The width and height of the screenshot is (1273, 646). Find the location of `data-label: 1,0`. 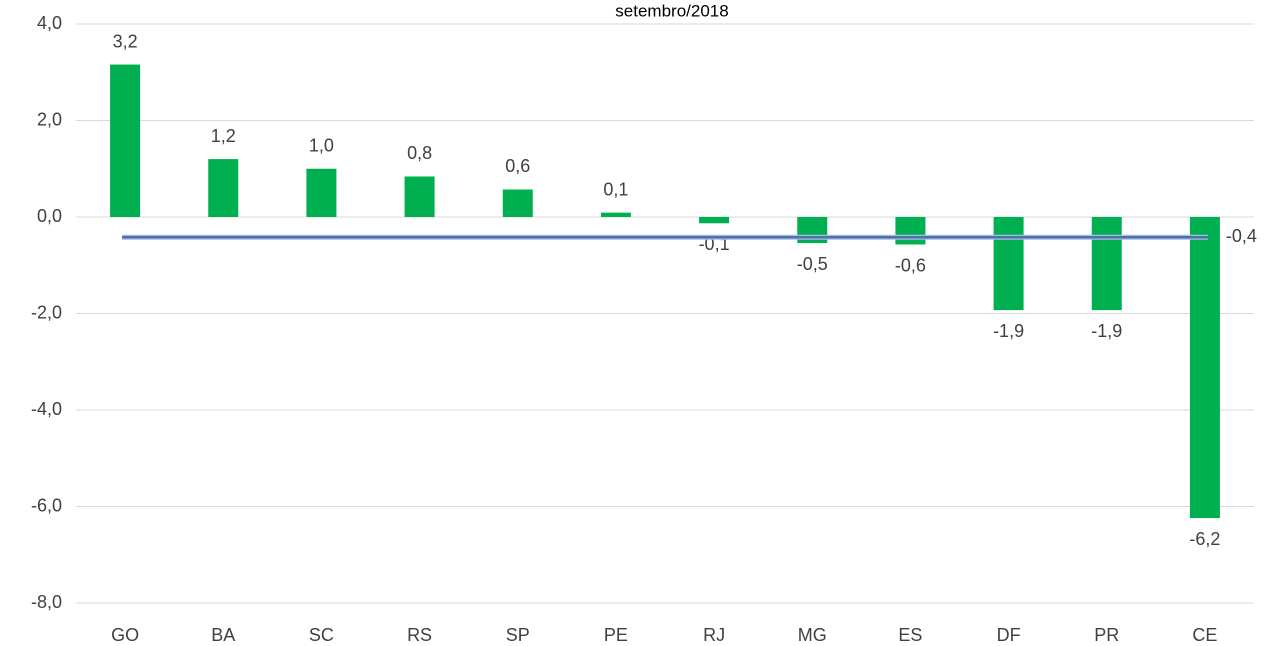

data-label: 1,0 is located at coordinates (321, 146).